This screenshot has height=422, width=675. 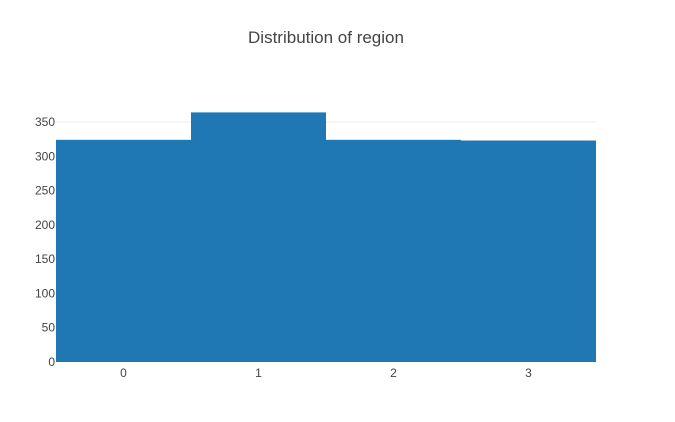 What do you see at coordinates (528, 373) in the screenshot?
I see `x-tick-label: 3` at bounding box center [528, 373].